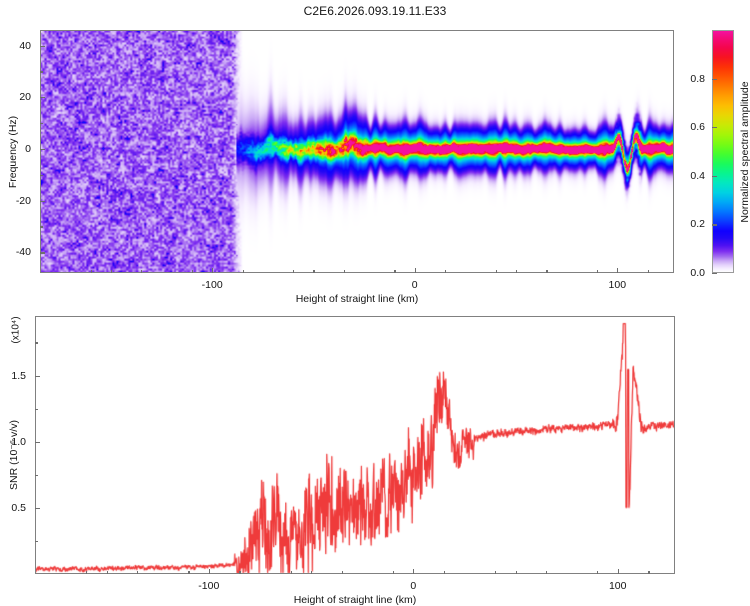  Describe the element at coordinates (18, 441) in the screenshot. I see `y-tick-label: 1.0` at that location.